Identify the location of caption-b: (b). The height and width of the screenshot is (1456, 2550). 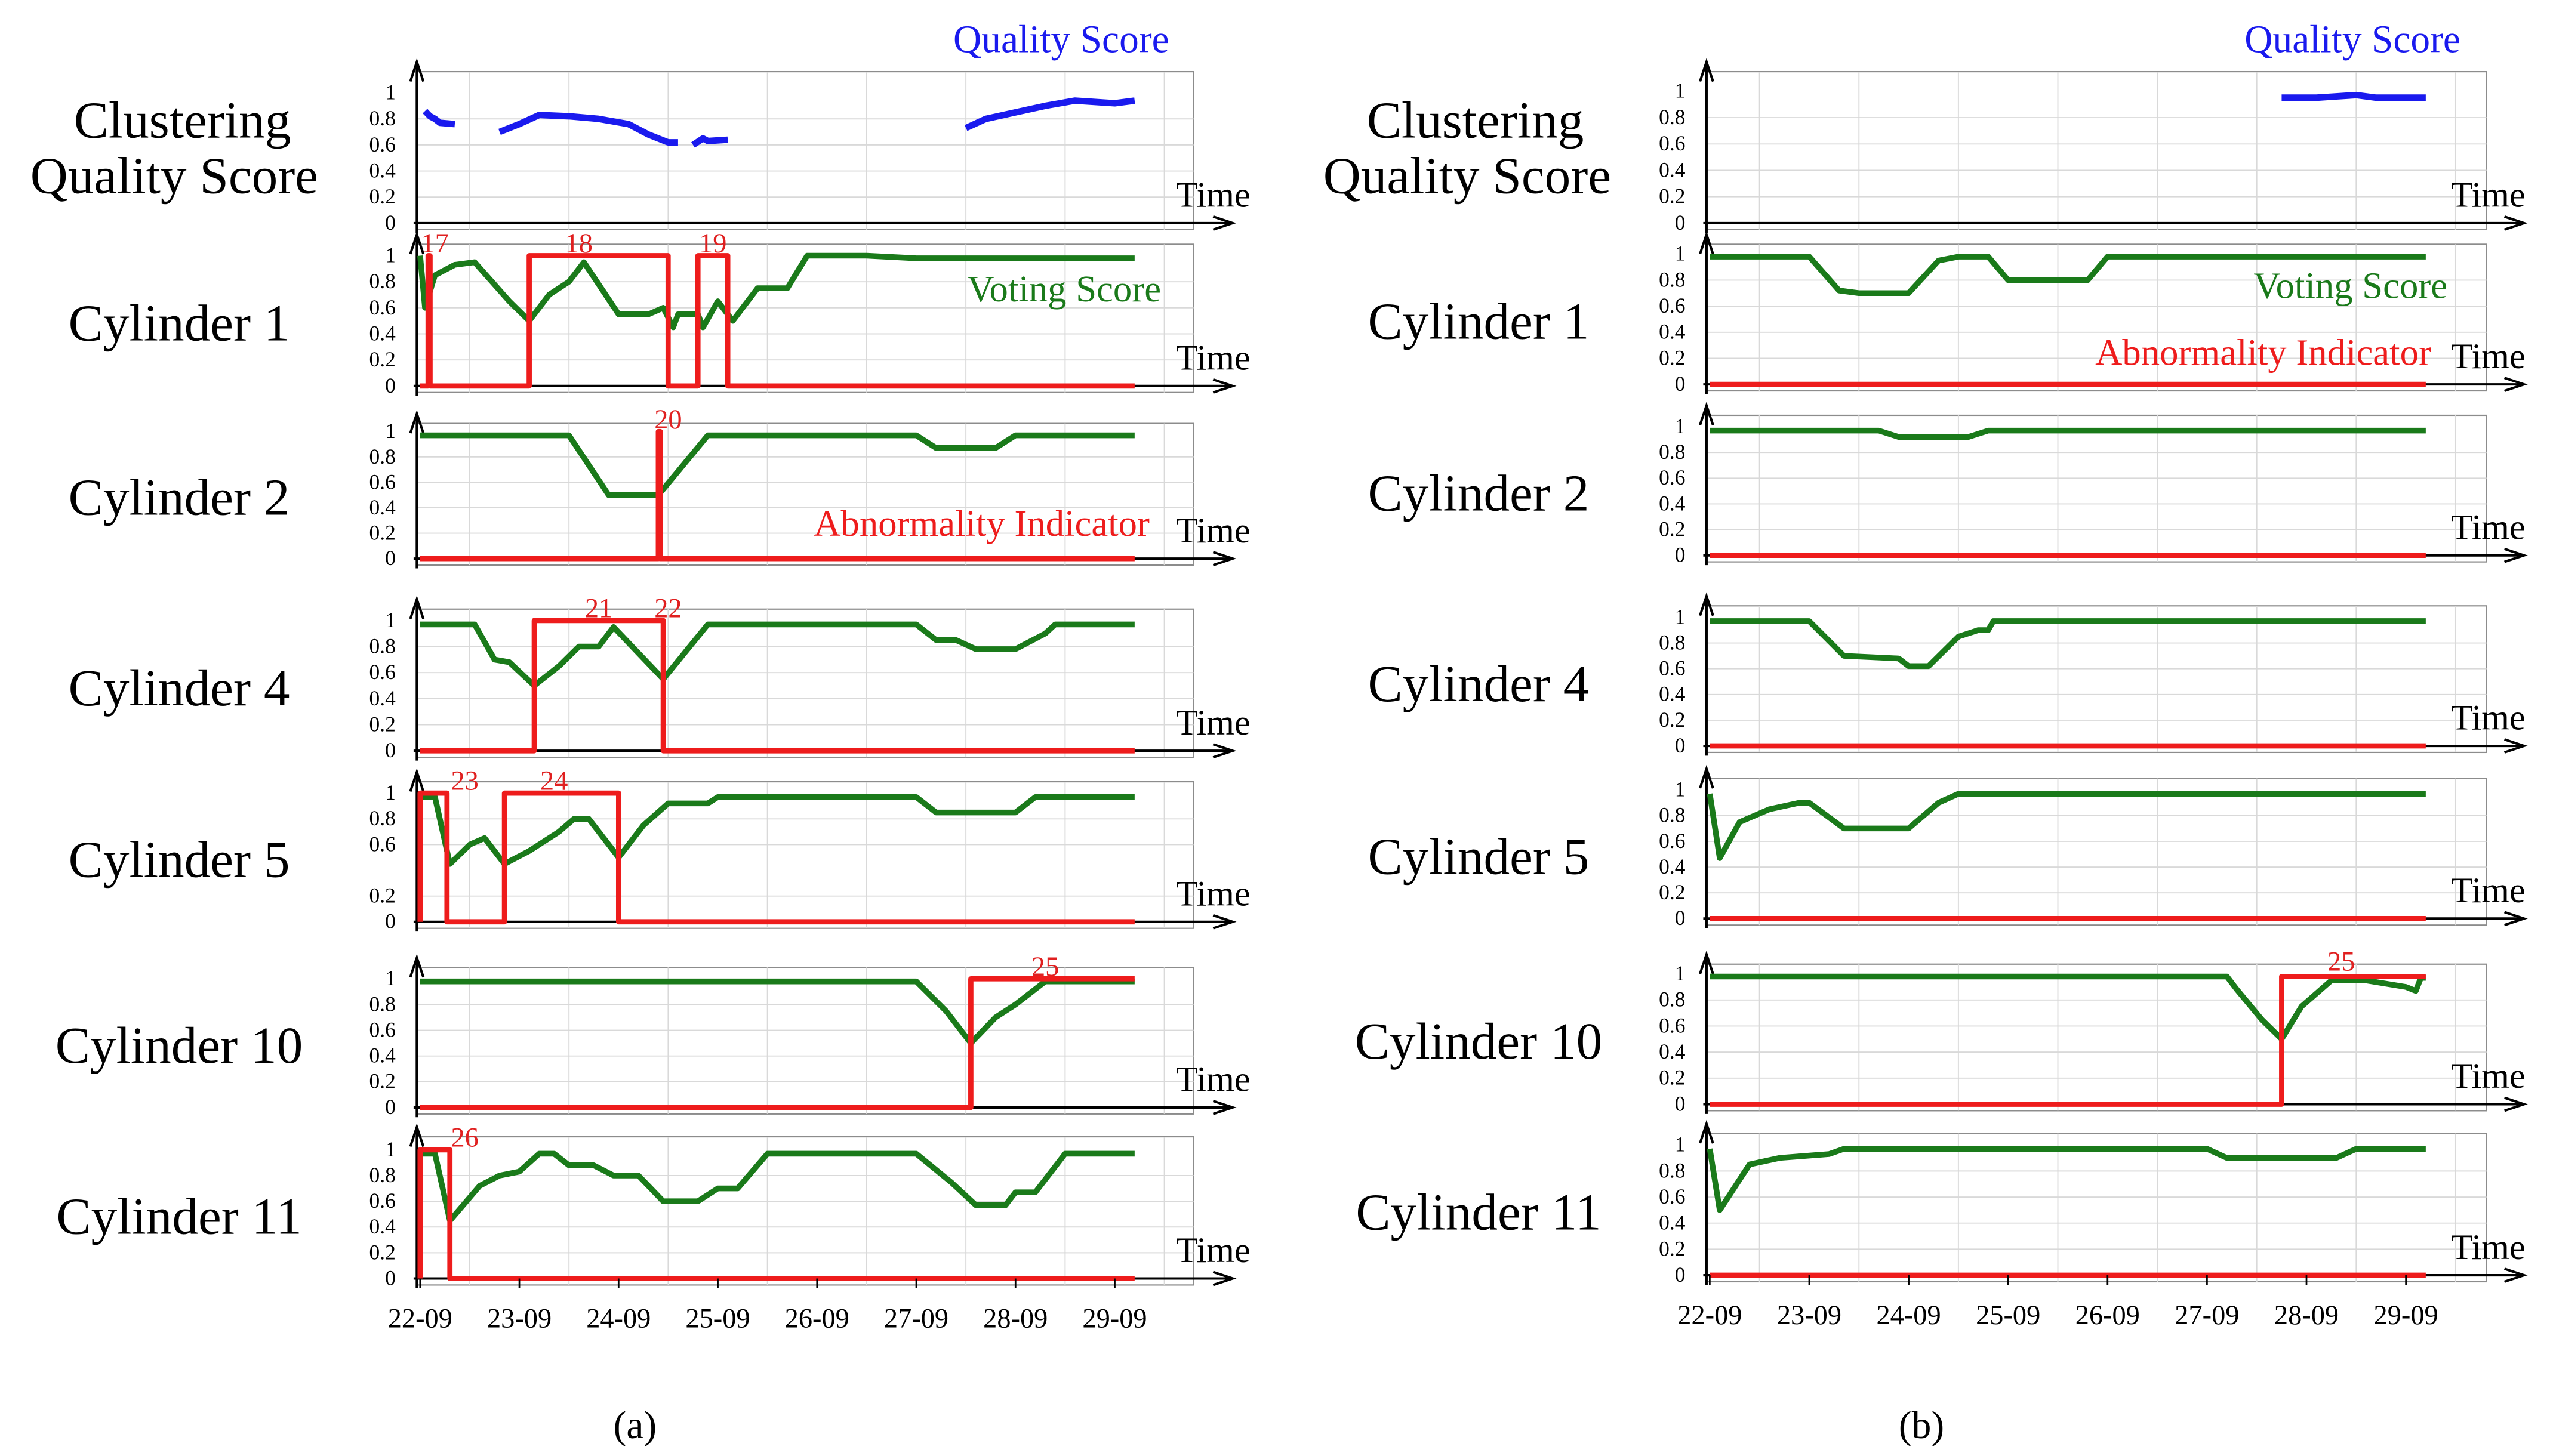
(1921, 1426).